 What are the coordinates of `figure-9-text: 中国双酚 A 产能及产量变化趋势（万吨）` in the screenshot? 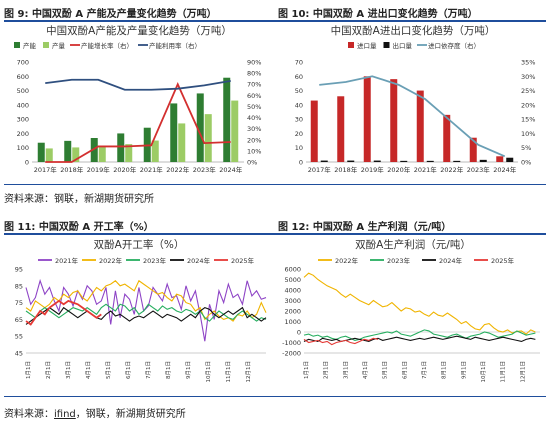 It's located at (124, 14).